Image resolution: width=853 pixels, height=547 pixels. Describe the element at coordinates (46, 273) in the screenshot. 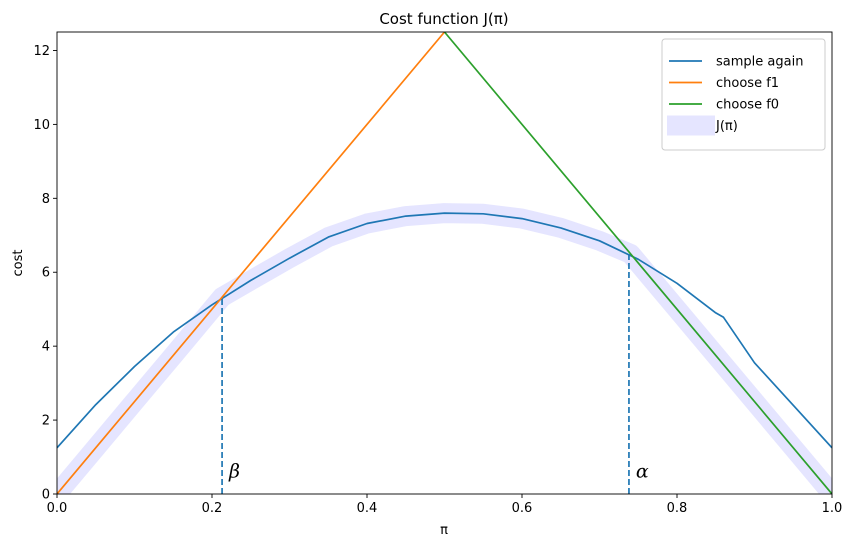

I see `y-tick-label: 6` at that location.